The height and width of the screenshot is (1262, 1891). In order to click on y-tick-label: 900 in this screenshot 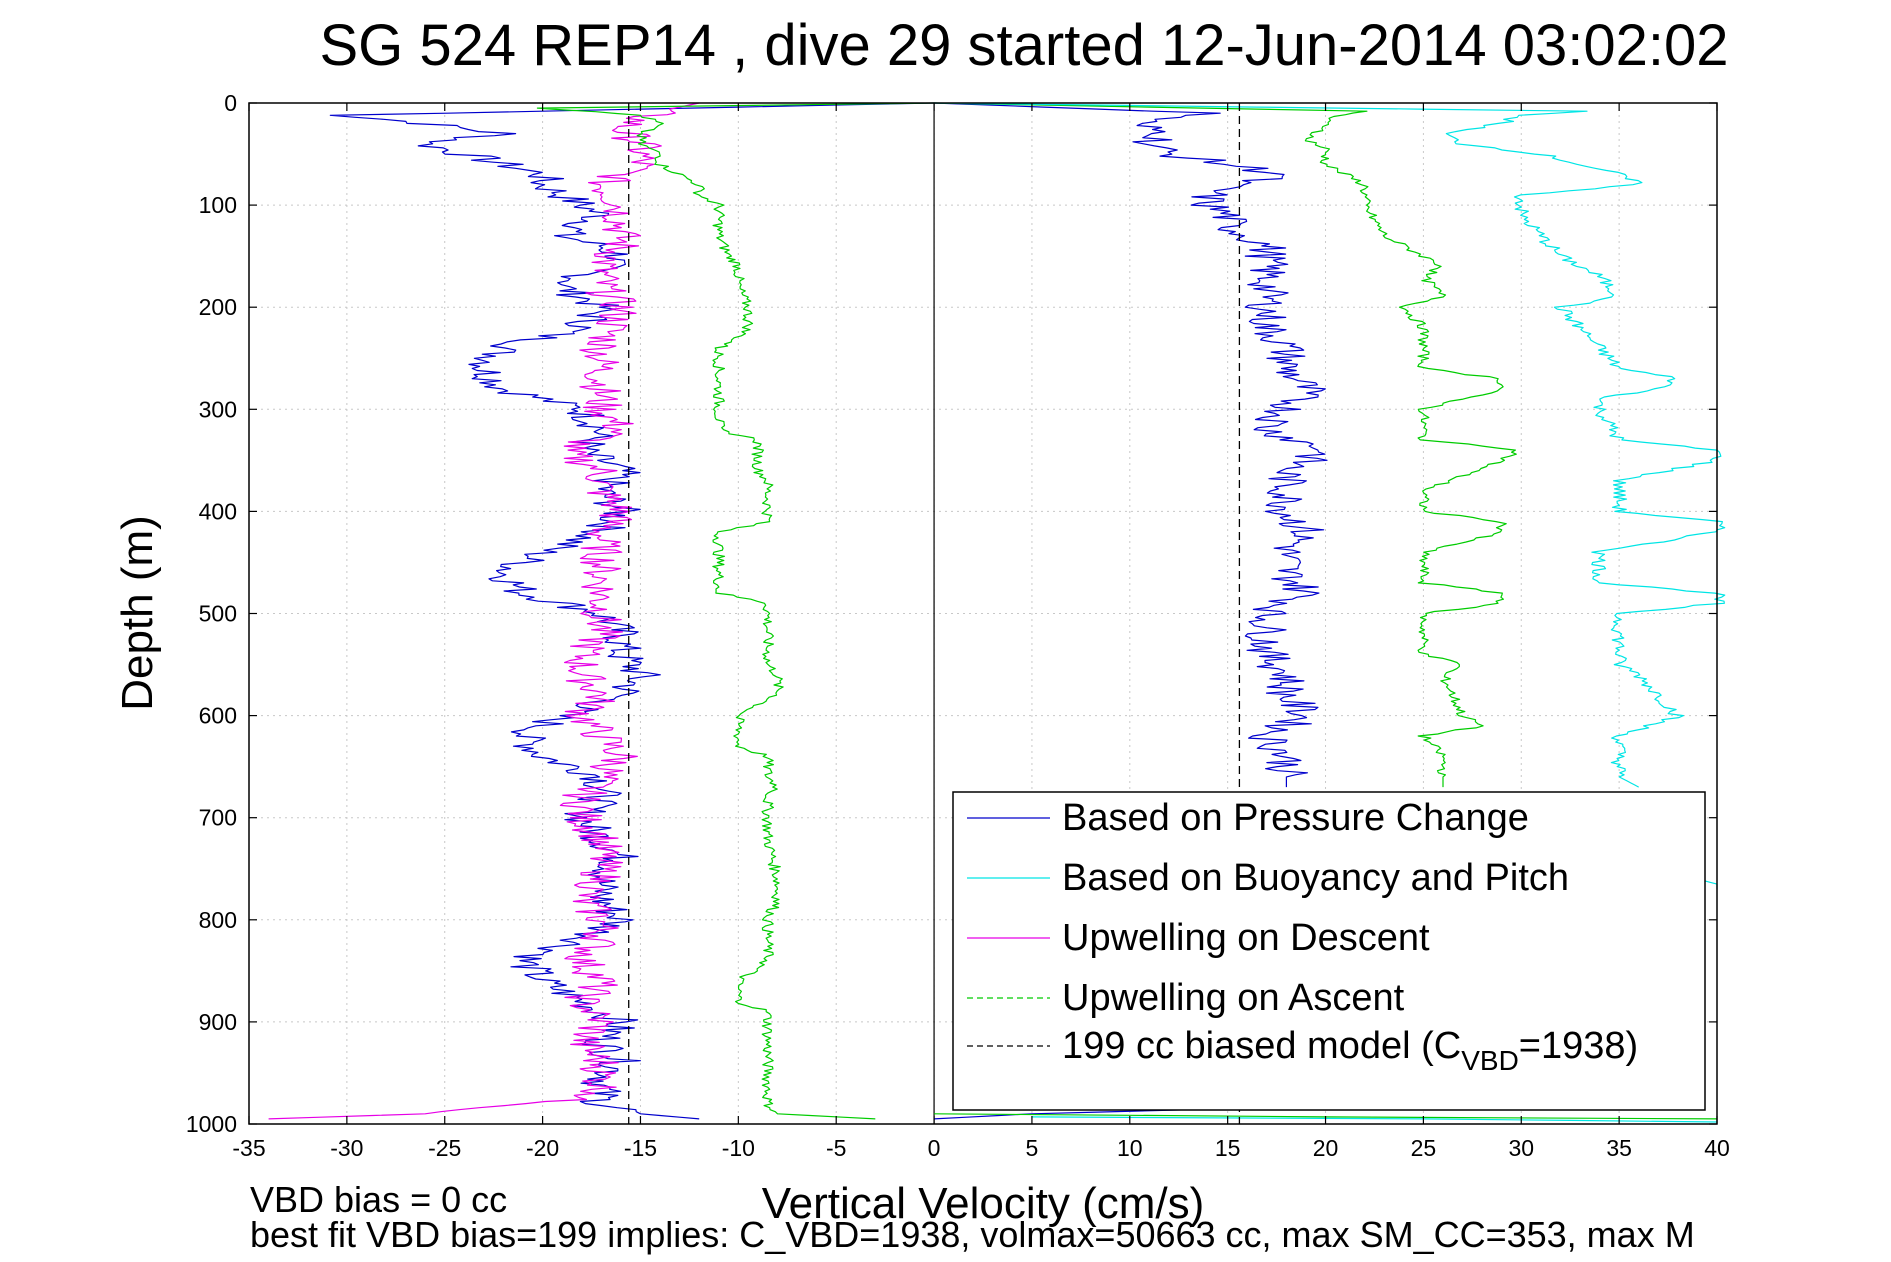, I will do `click(218, 1022)`.